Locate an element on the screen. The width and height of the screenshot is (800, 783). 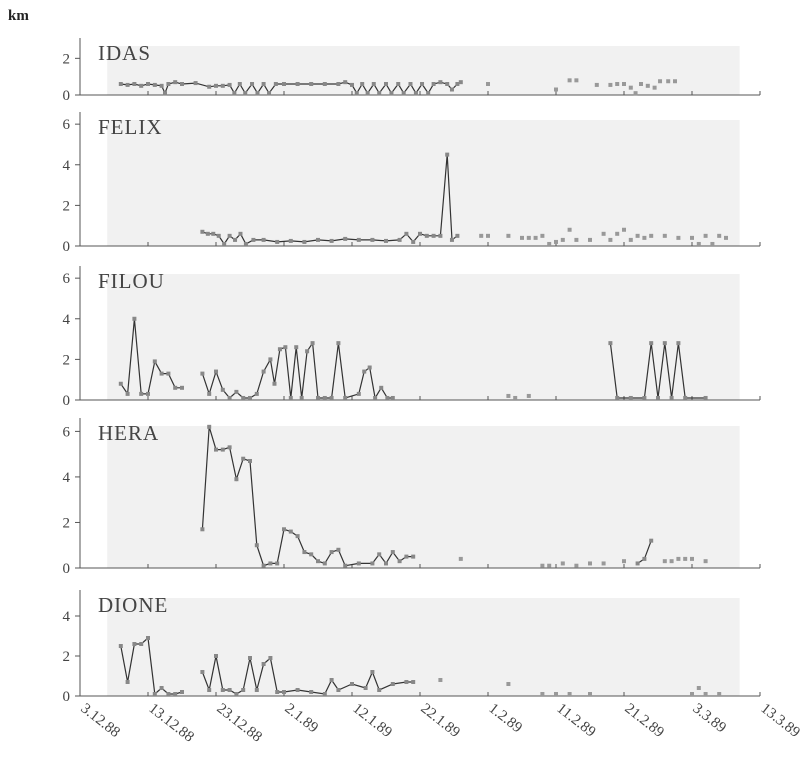
filou-isolated-point is located at coordinates (515, 397).